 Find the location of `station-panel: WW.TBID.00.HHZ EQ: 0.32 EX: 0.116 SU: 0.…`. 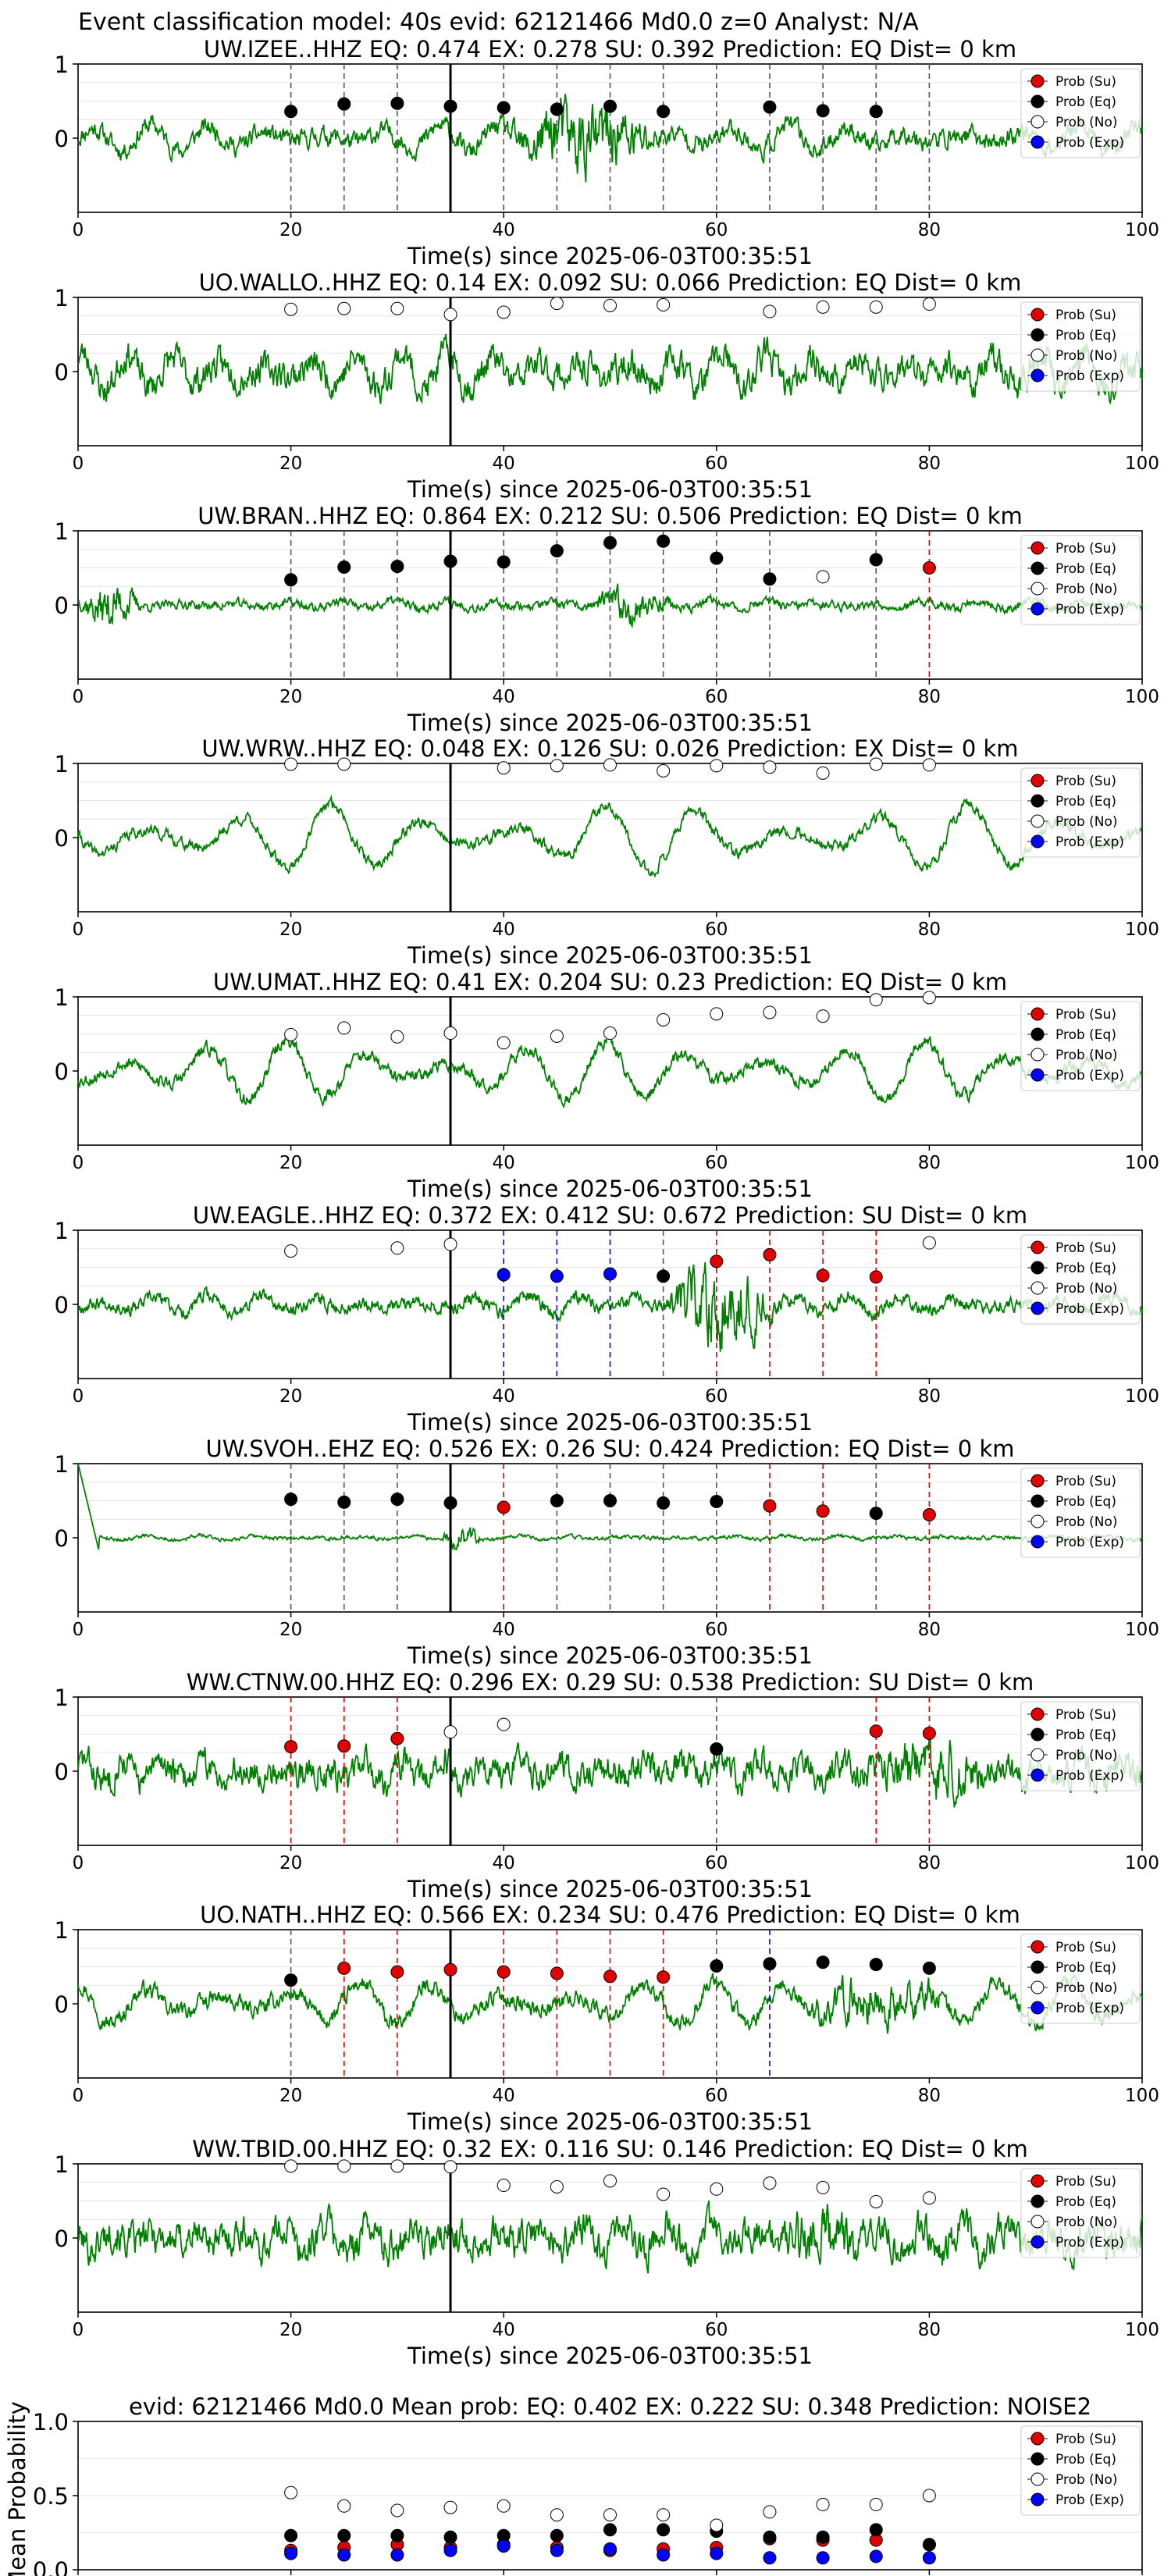

station-panel: WW.TBID.00.HHZ EQ: 0.32 EX: 0.116 SU: 0.… is located at coordinates (607, 2252).